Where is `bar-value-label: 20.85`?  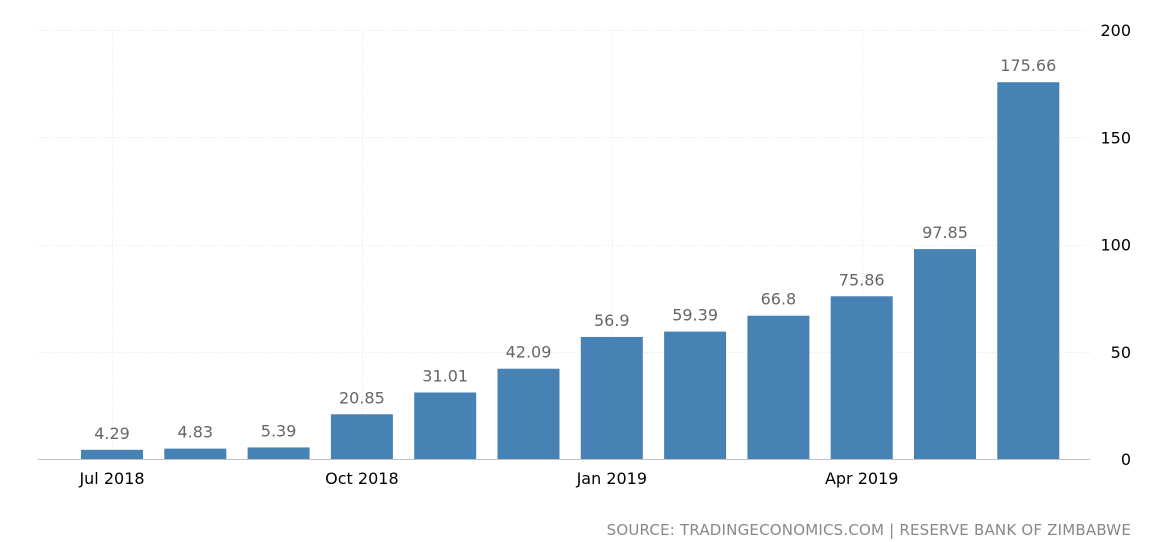 bar-value-label: 20.85 is located at coordinates (362, 397).